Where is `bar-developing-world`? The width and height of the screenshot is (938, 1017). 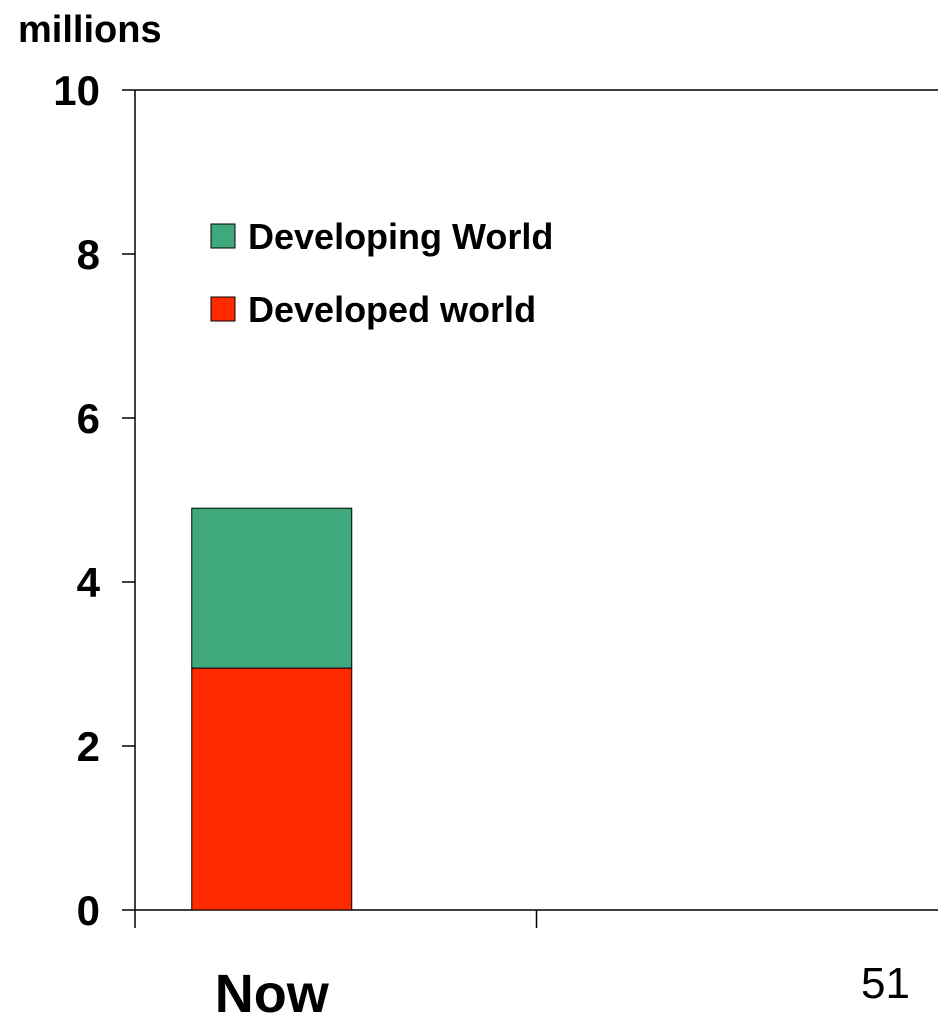
bar-developing-world is located at coordinates (272, 588).